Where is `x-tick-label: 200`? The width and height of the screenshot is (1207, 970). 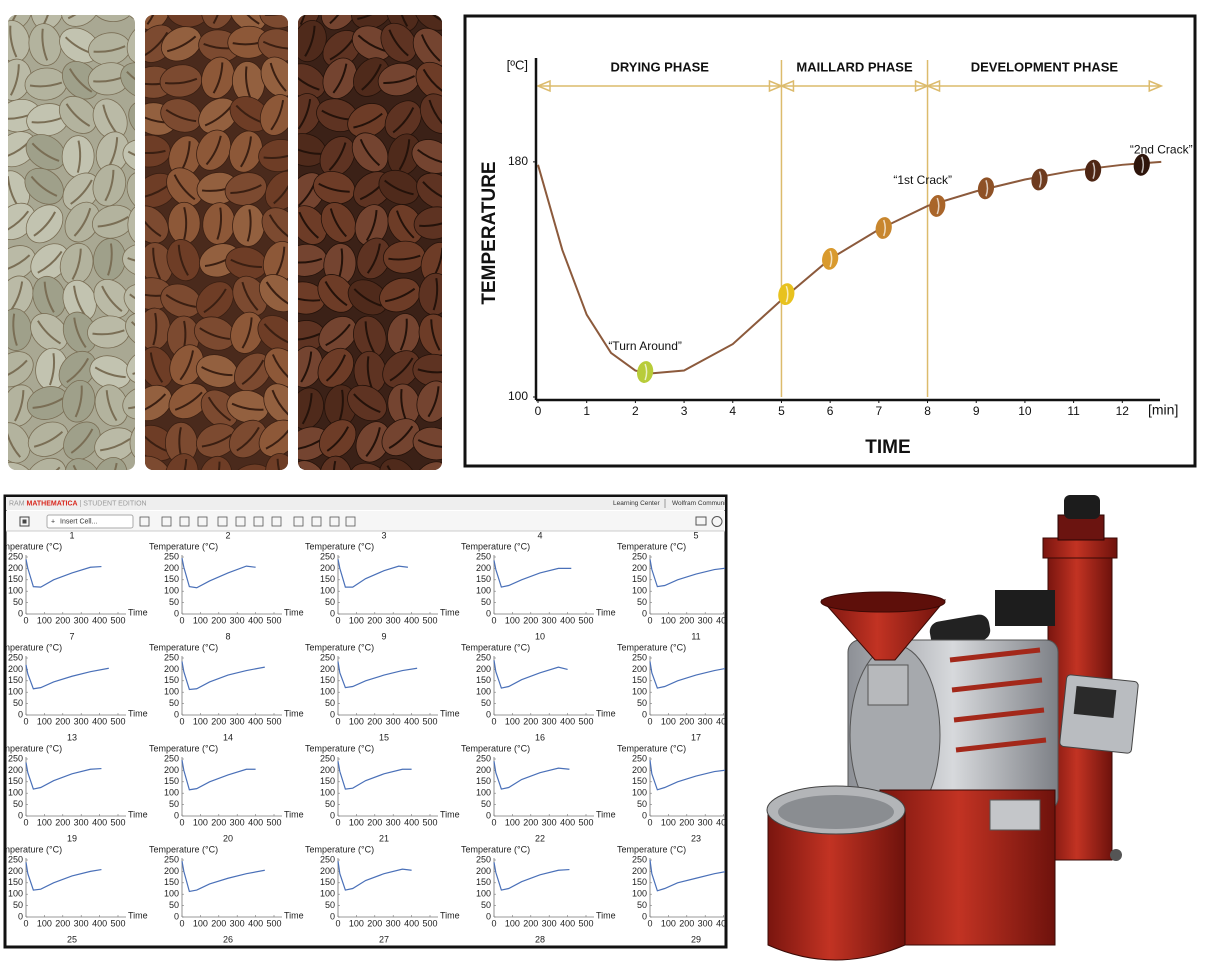
x-tick-label: 200 is located at coordinates (686, 721).